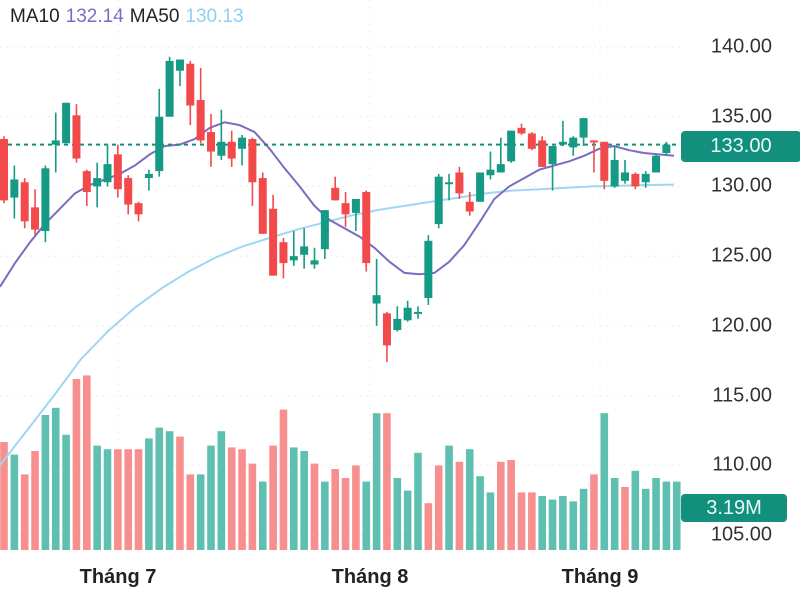 Image resolution: width=800 pixels, height=600 pixels. What do you see at coordinates (734, 508) in the screenshot?
I see `volume-tag: 3.19M` at bounding box center [734, 508].